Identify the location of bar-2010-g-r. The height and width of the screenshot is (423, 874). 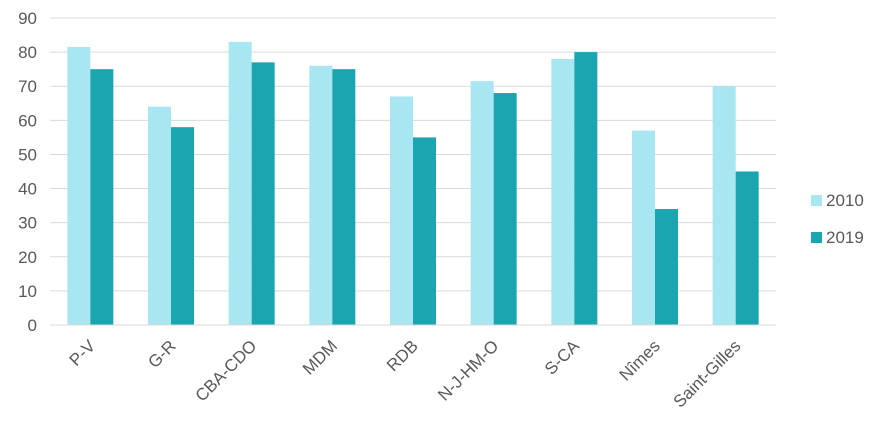
(159, 215).